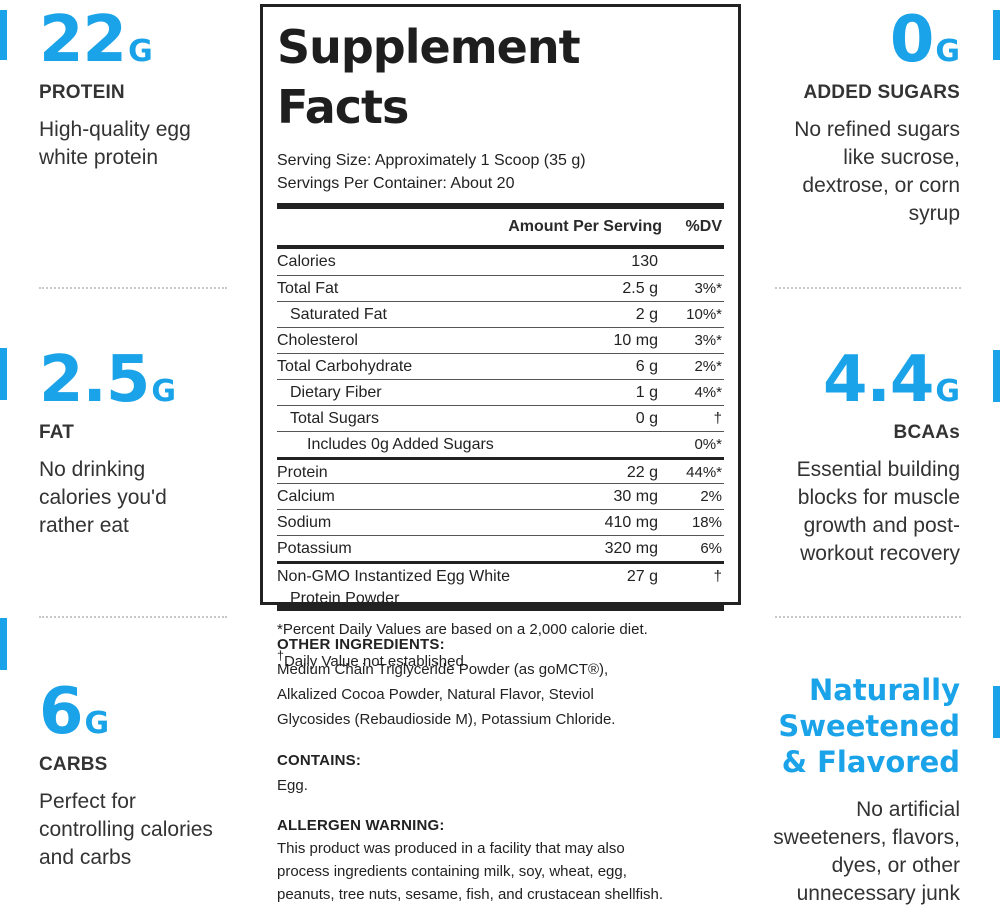  Describe the element at coordinates (881, 92) in the screenshot. I see `stat-label: ADDED SUGARS` at that location.